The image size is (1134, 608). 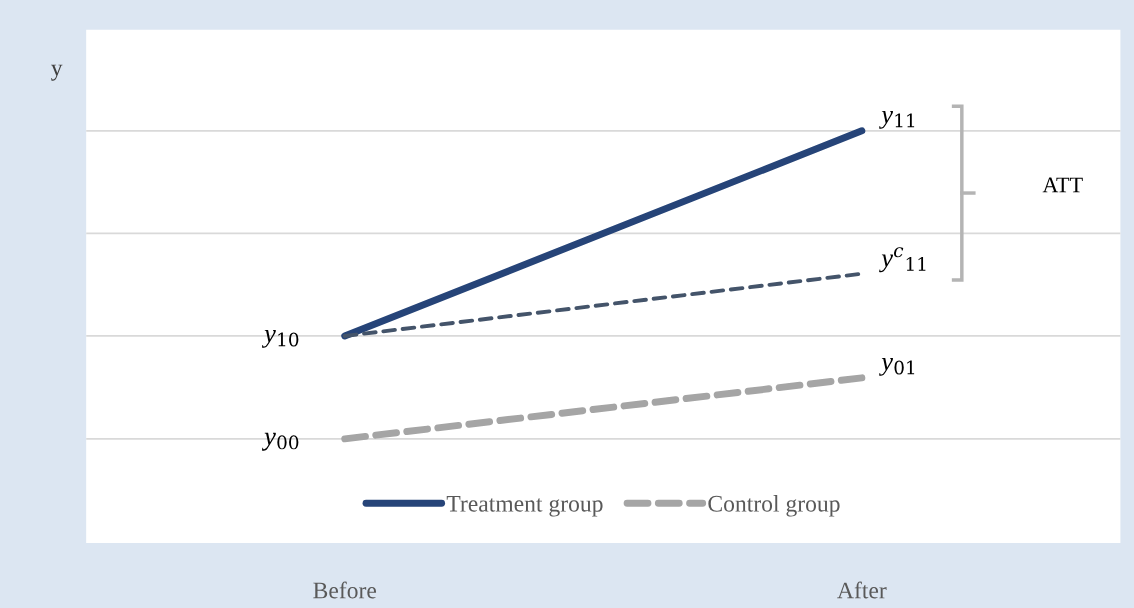 I want to click on annotation: y$_{01}$, so click(x=897, y=366).